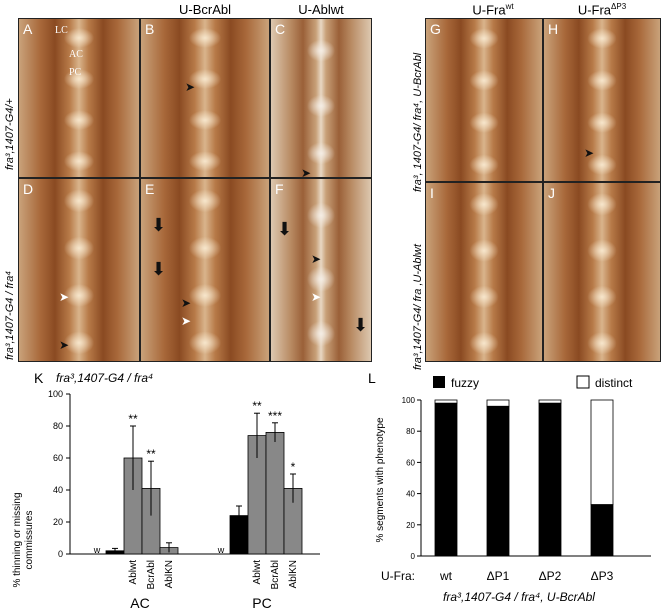  Describe the element at coordinates (29, 540) in the screenshot. I see `chart-k-ylabel-2: commissures` at that location.